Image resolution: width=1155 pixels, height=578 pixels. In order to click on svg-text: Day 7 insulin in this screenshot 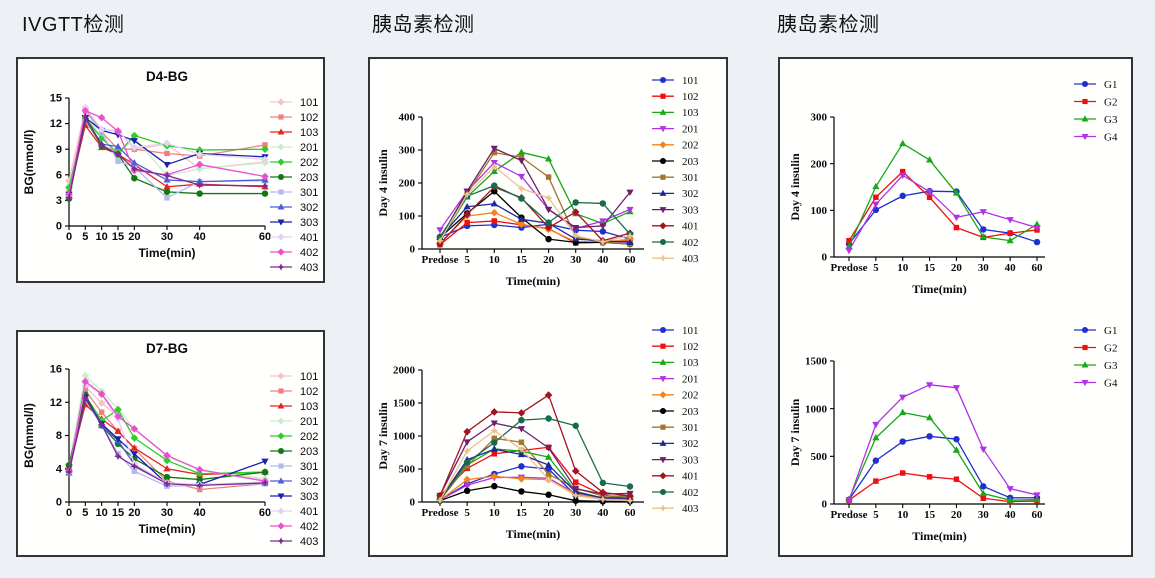, I will do `click(795, 432)`.